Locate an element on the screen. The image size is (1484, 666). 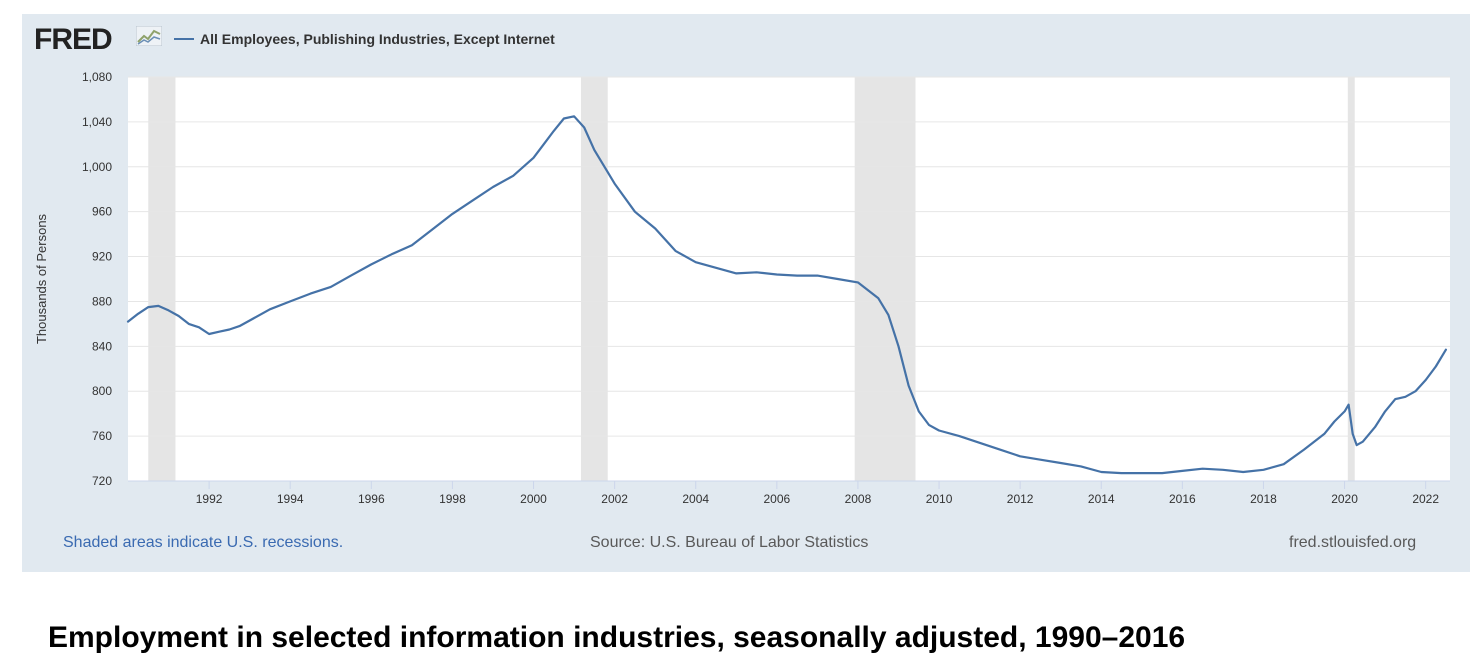
x-tick-label: 1992 is located at coordinates (209, 499).